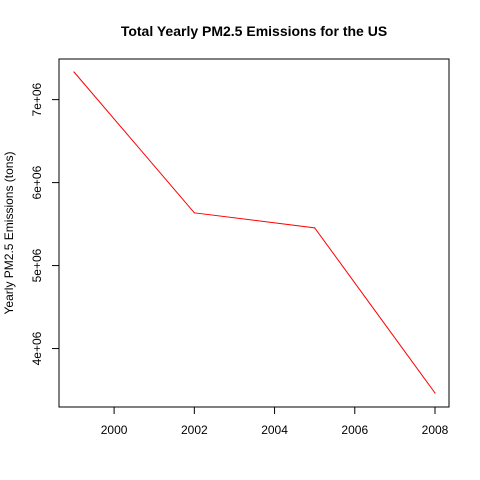 This screenshot has height=480, width=480. I want to click on chart-title: Total Yearly PM2.5 Emissions for the US, so click(254, 31).